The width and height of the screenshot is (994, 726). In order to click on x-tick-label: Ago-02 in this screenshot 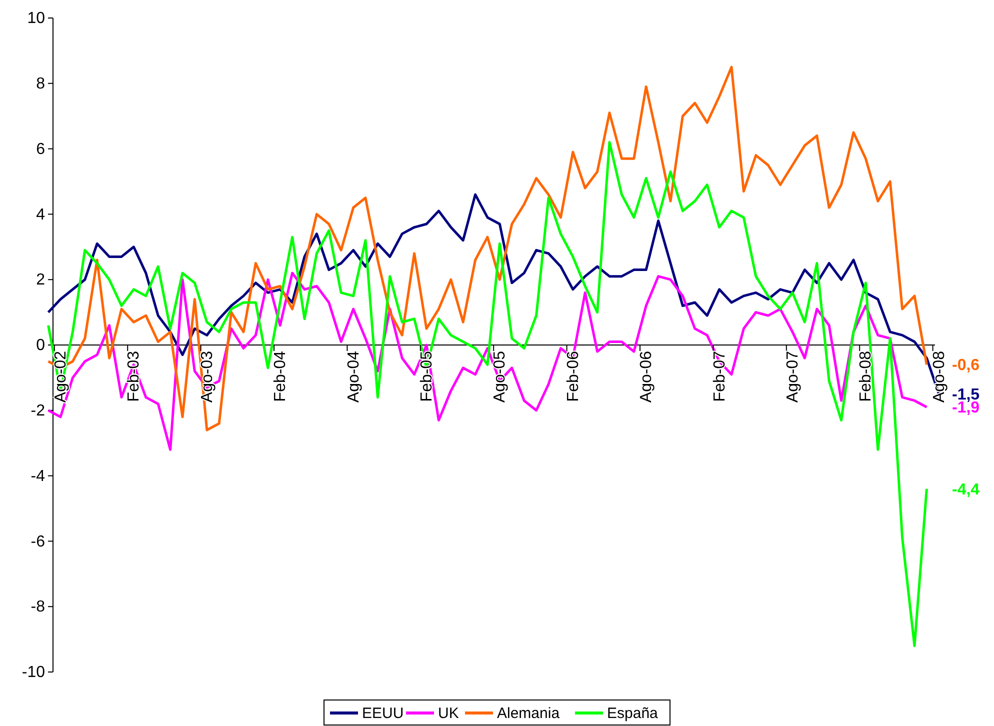, I will do `click(61, 376)`.